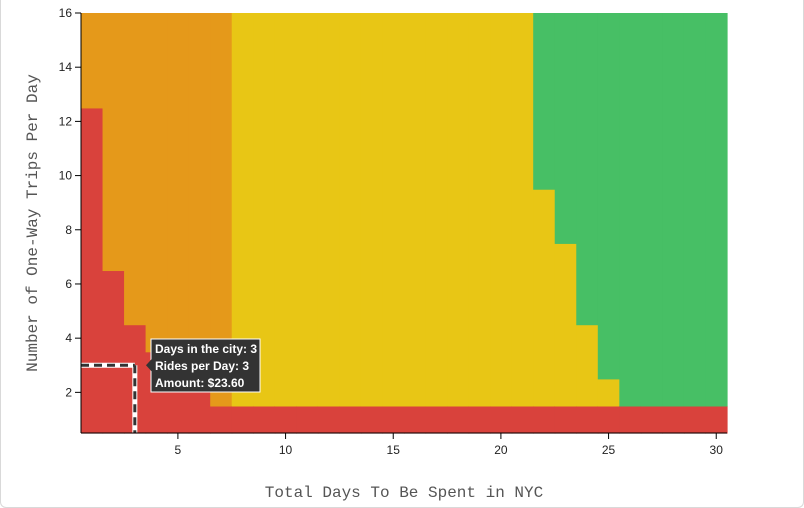 This screenshot has width=804, height=508. What do you see at coordinates (68, 284) in the screenshot?
I see `y-tick-label: 6` at bounding box center [68, 284].